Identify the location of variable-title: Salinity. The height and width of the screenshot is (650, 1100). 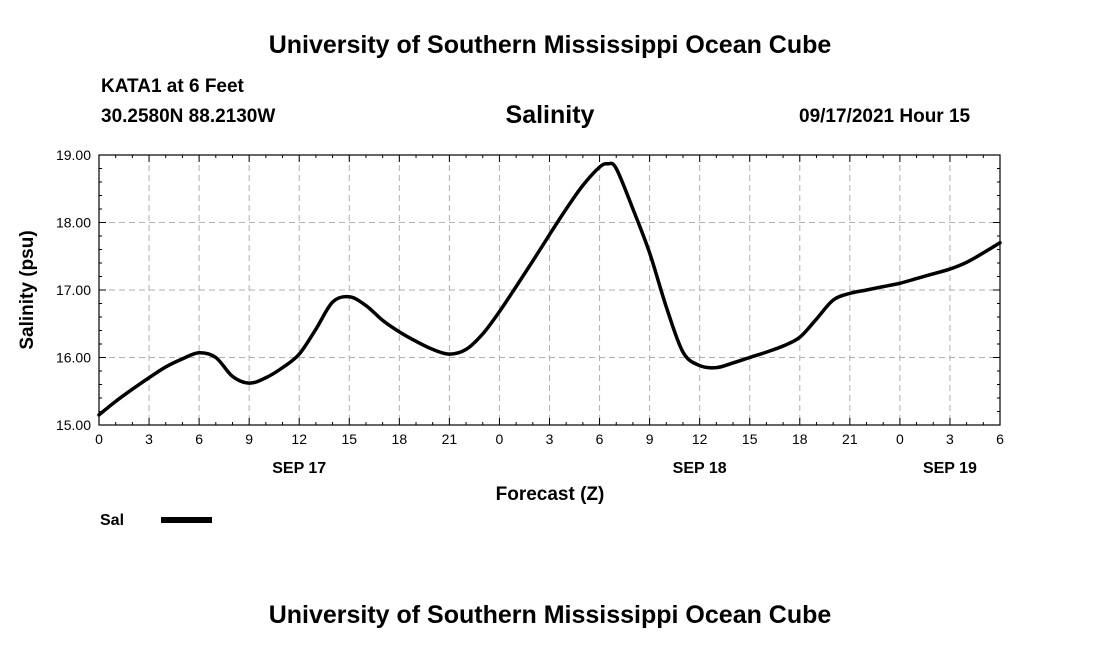
(550, 115).